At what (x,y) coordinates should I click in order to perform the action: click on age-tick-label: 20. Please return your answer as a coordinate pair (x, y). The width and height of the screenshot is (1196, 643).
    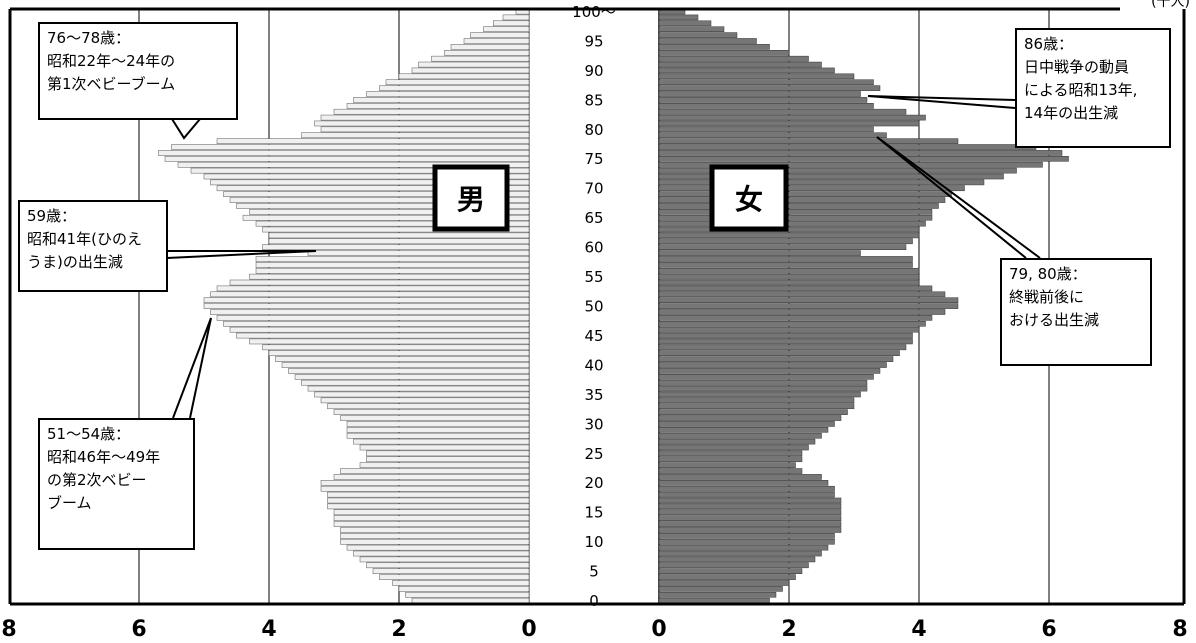
    Looking at the image, I should click on (593, 483).